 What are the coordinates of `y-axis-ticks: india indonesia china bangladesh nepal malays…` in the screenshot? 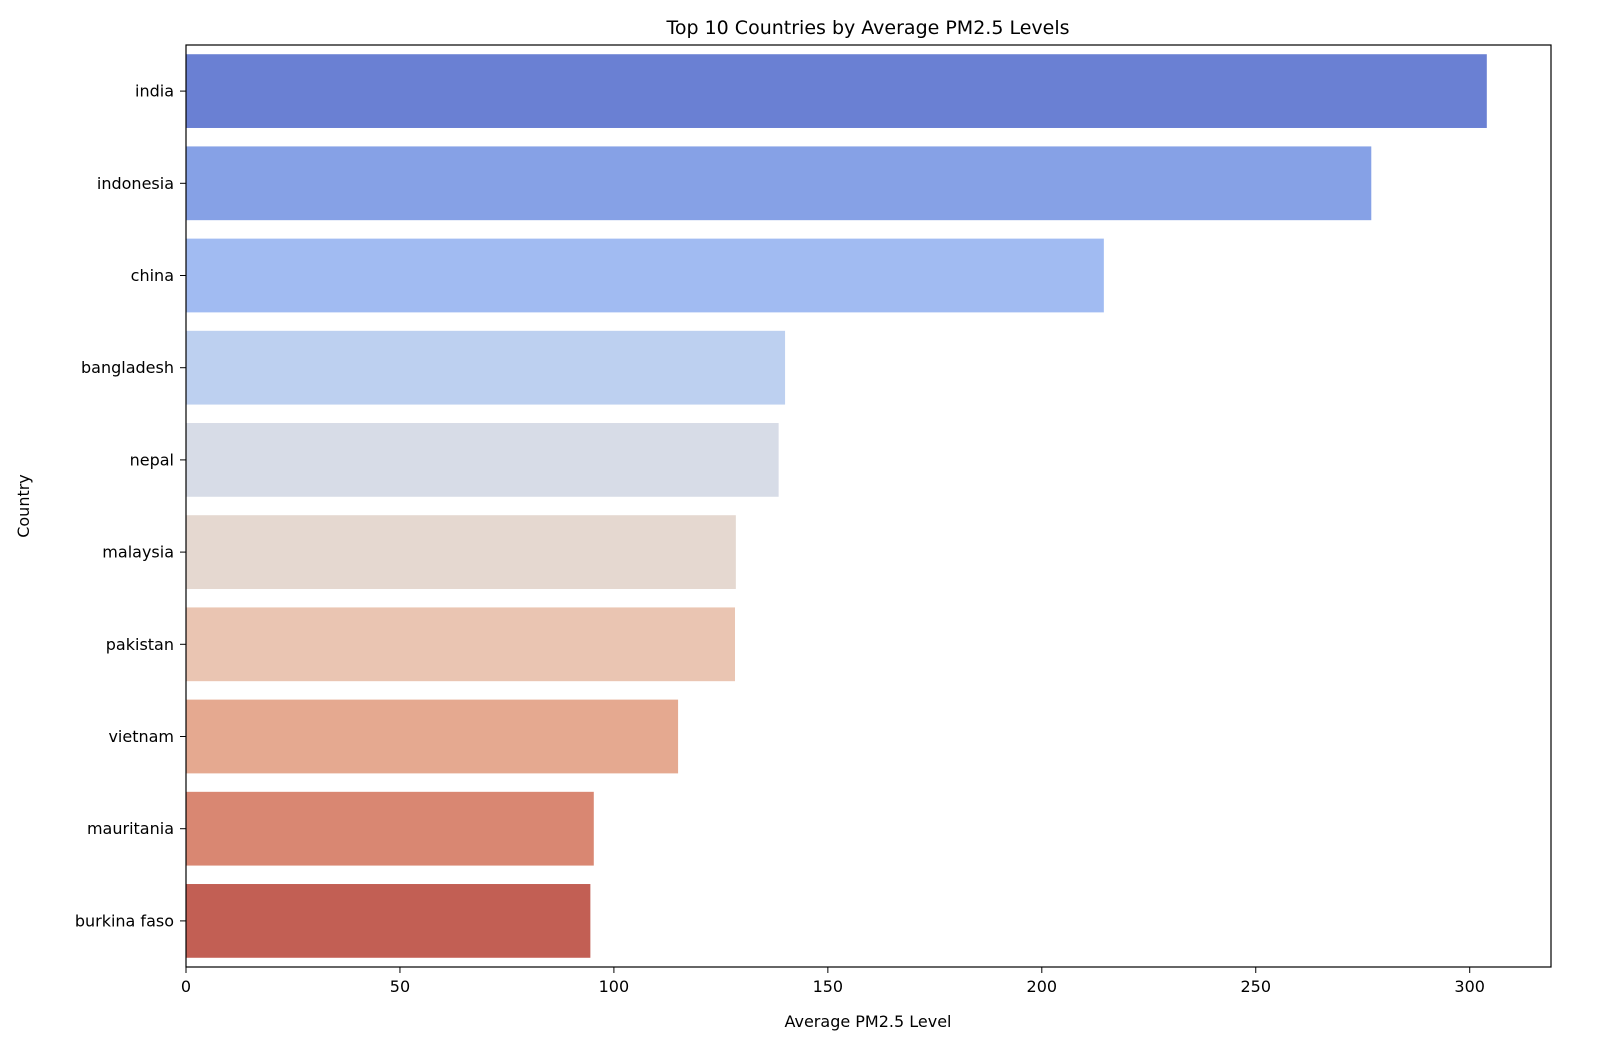 It's located at (130, 506).